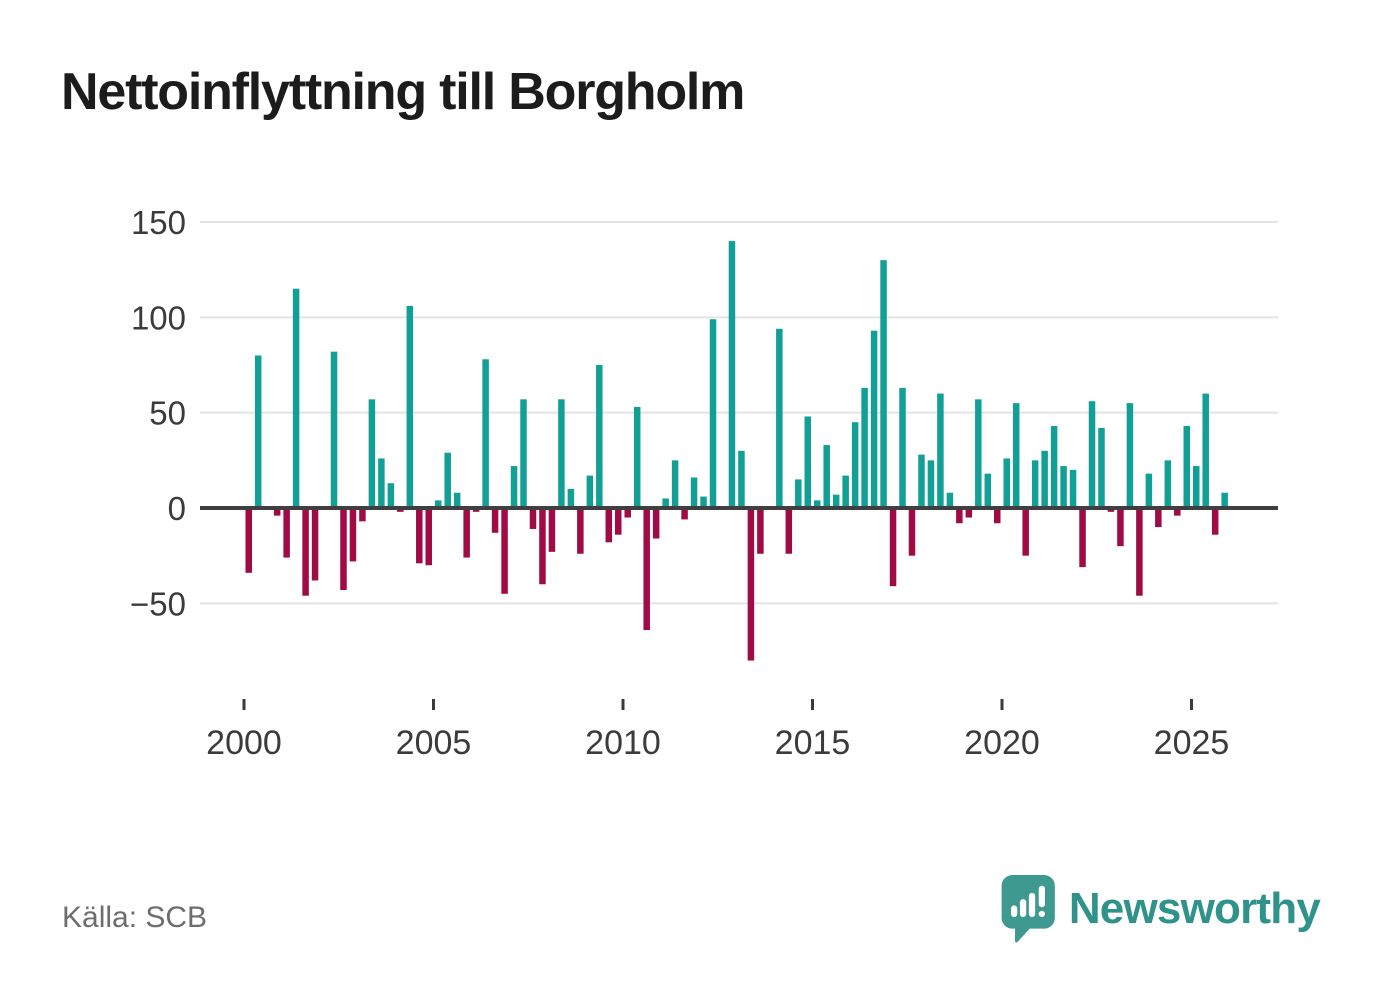 This screenshot has height=999, width=1382. What do you see at coordinates (571, 498) in the screenshot?
I see `bar-2008-Q3` at bounding box center [571, 498].